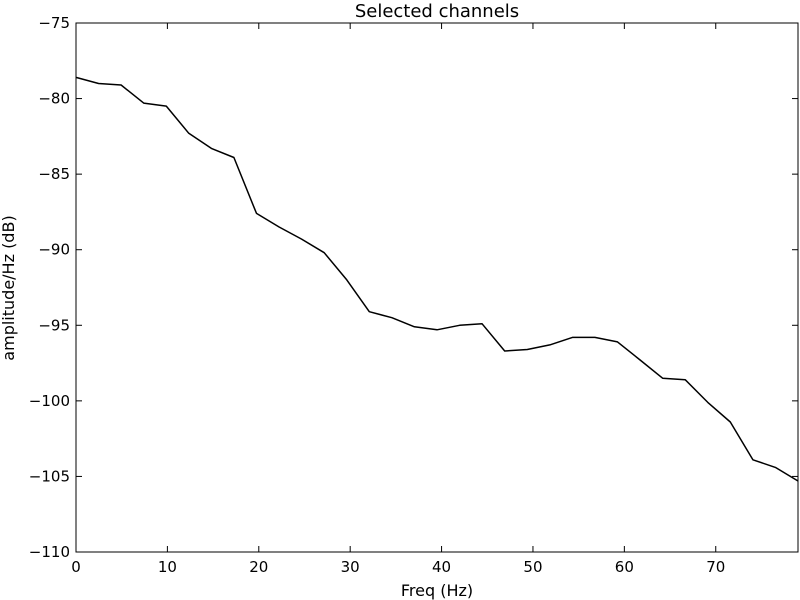 The height and width of the screenshot is (600, 800). Describe the element at coordinates (350, 567) in the screenshot. I see `x-tick-label: 30` at that location.